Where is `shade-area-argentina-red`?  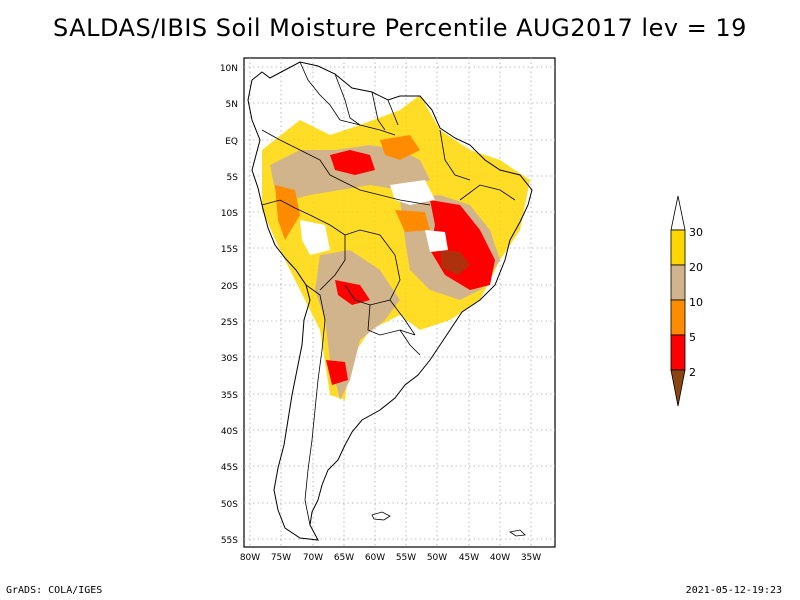 shade-area-argentina-red is located at coordinates (337, 372).